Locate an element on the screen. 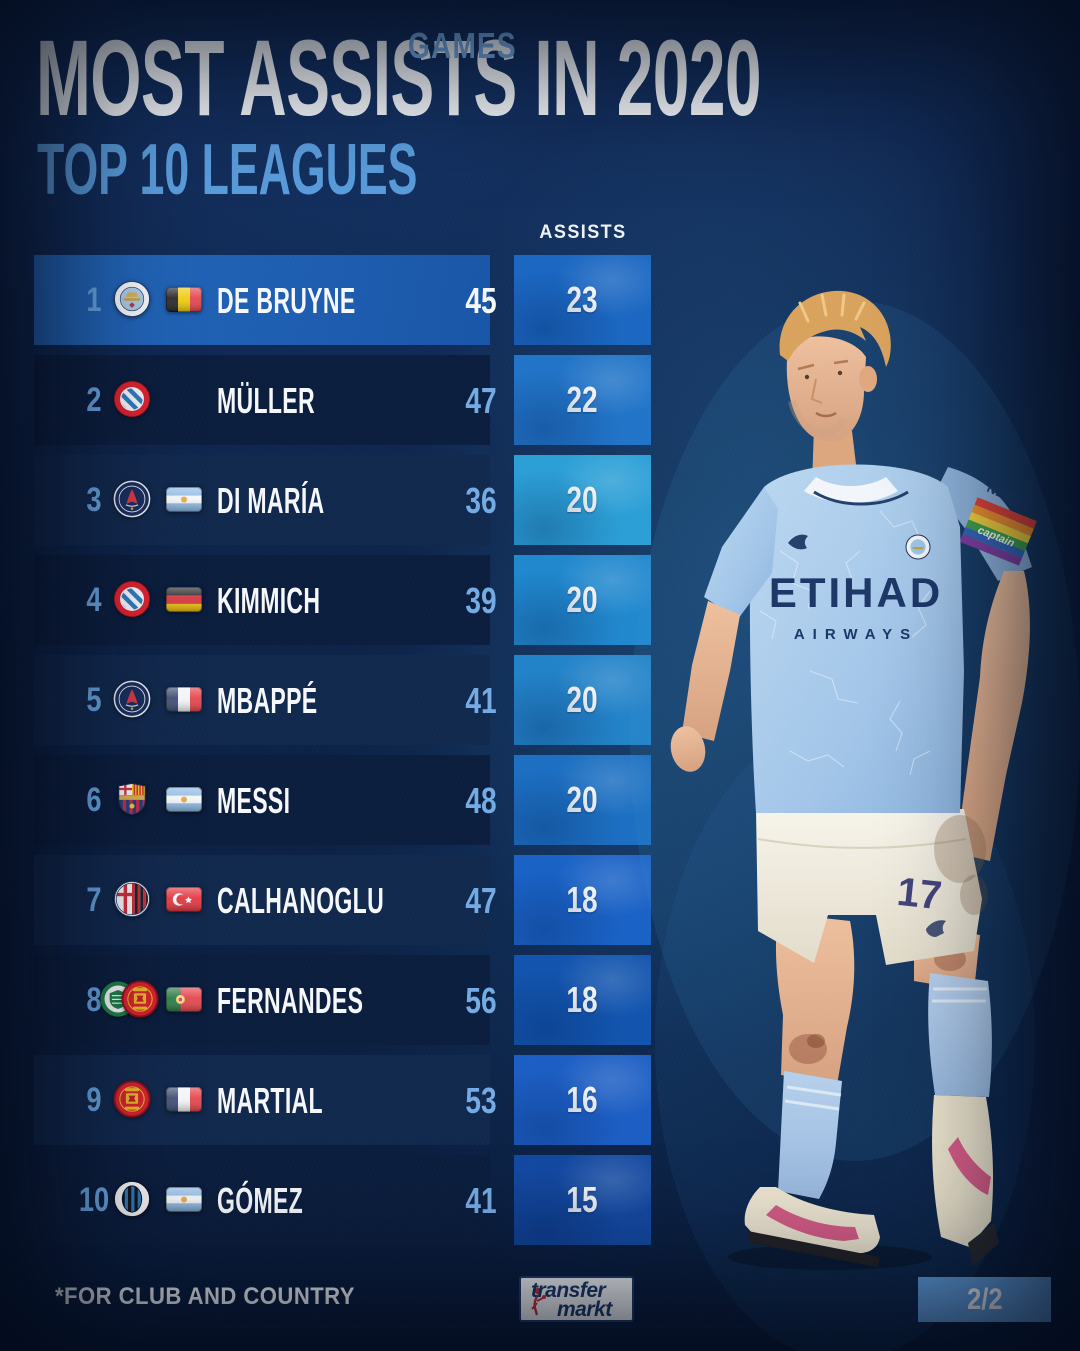  footnote: *FOR CLUB AND COUNTRY is located at coordinates (205, 1296).